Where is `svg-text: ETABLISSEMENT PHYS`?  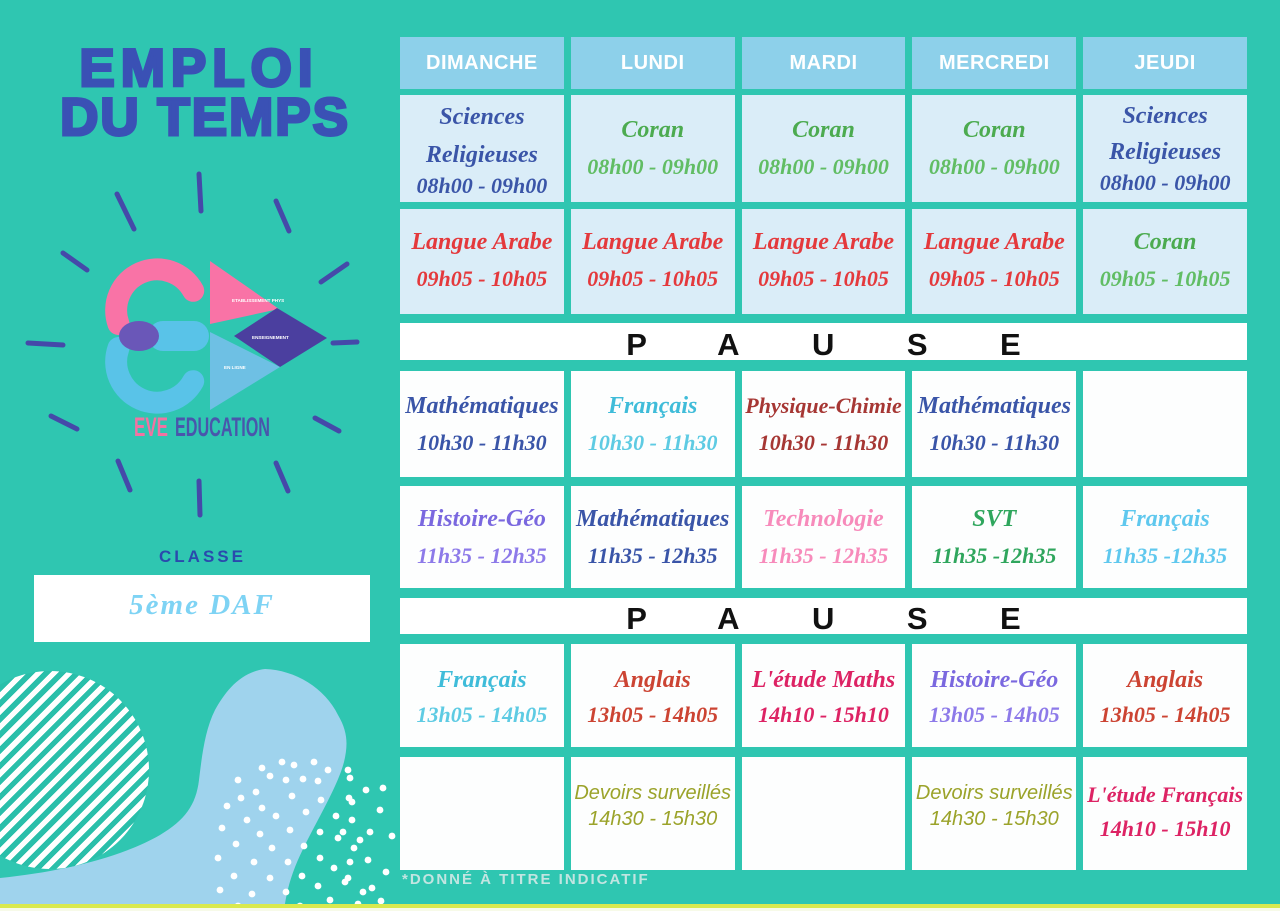
svg-text: ETABLISSEMENT PHYS is located at coordinates (258, 300).